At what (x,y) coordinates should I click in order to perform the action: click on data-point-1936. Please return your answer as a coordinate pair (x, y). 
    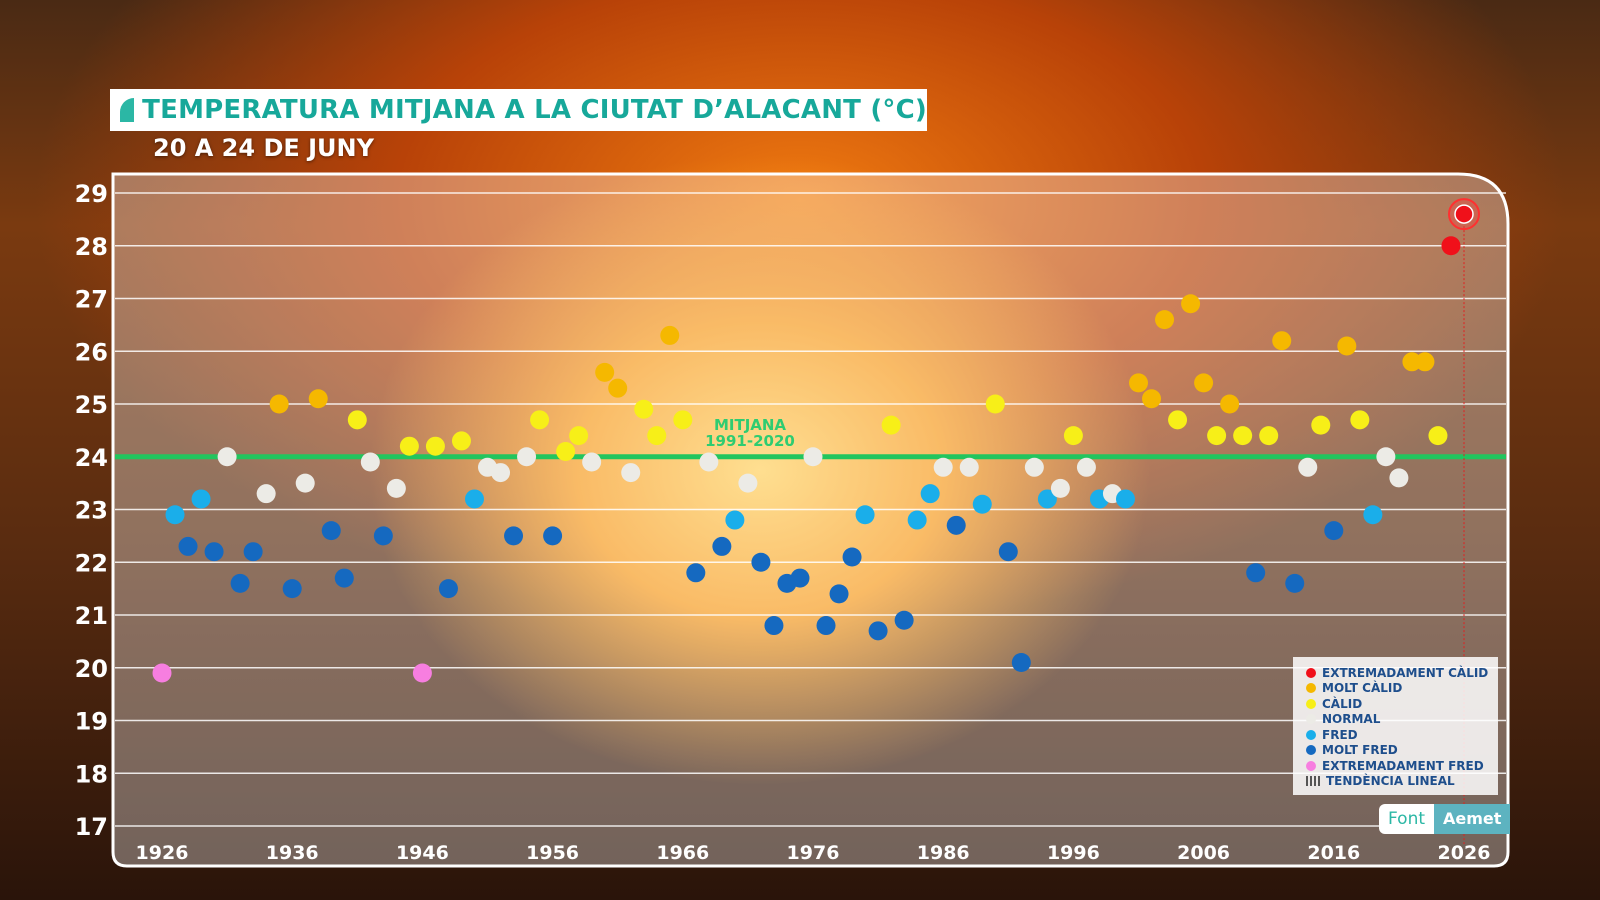
    Looking at the image, I should click on (292, 589).